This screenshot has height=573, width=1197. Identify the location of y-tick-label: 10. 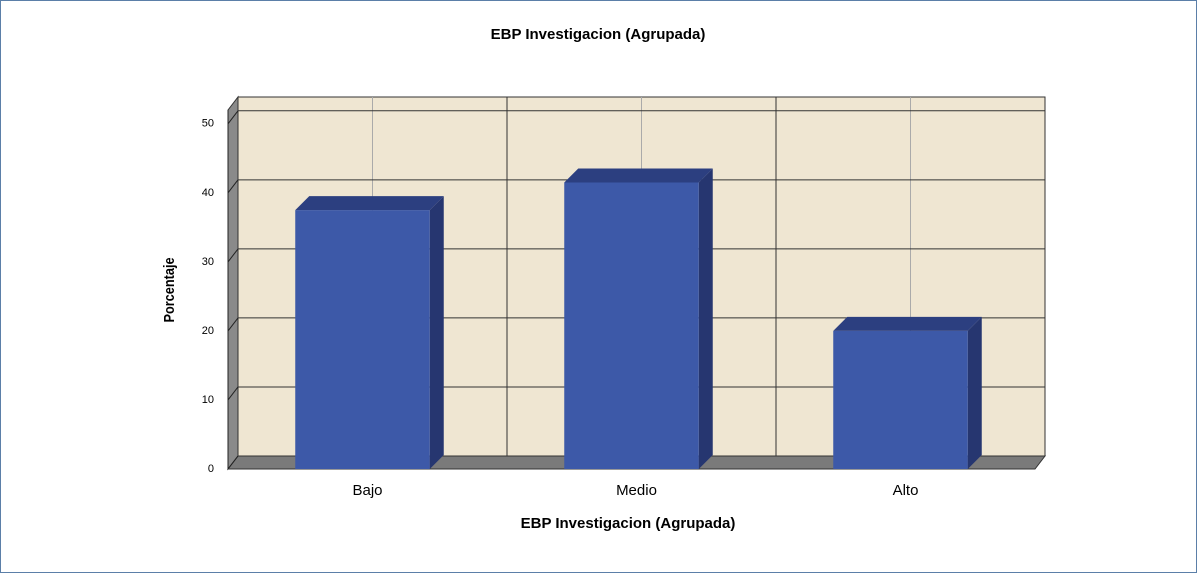
(208, 400).